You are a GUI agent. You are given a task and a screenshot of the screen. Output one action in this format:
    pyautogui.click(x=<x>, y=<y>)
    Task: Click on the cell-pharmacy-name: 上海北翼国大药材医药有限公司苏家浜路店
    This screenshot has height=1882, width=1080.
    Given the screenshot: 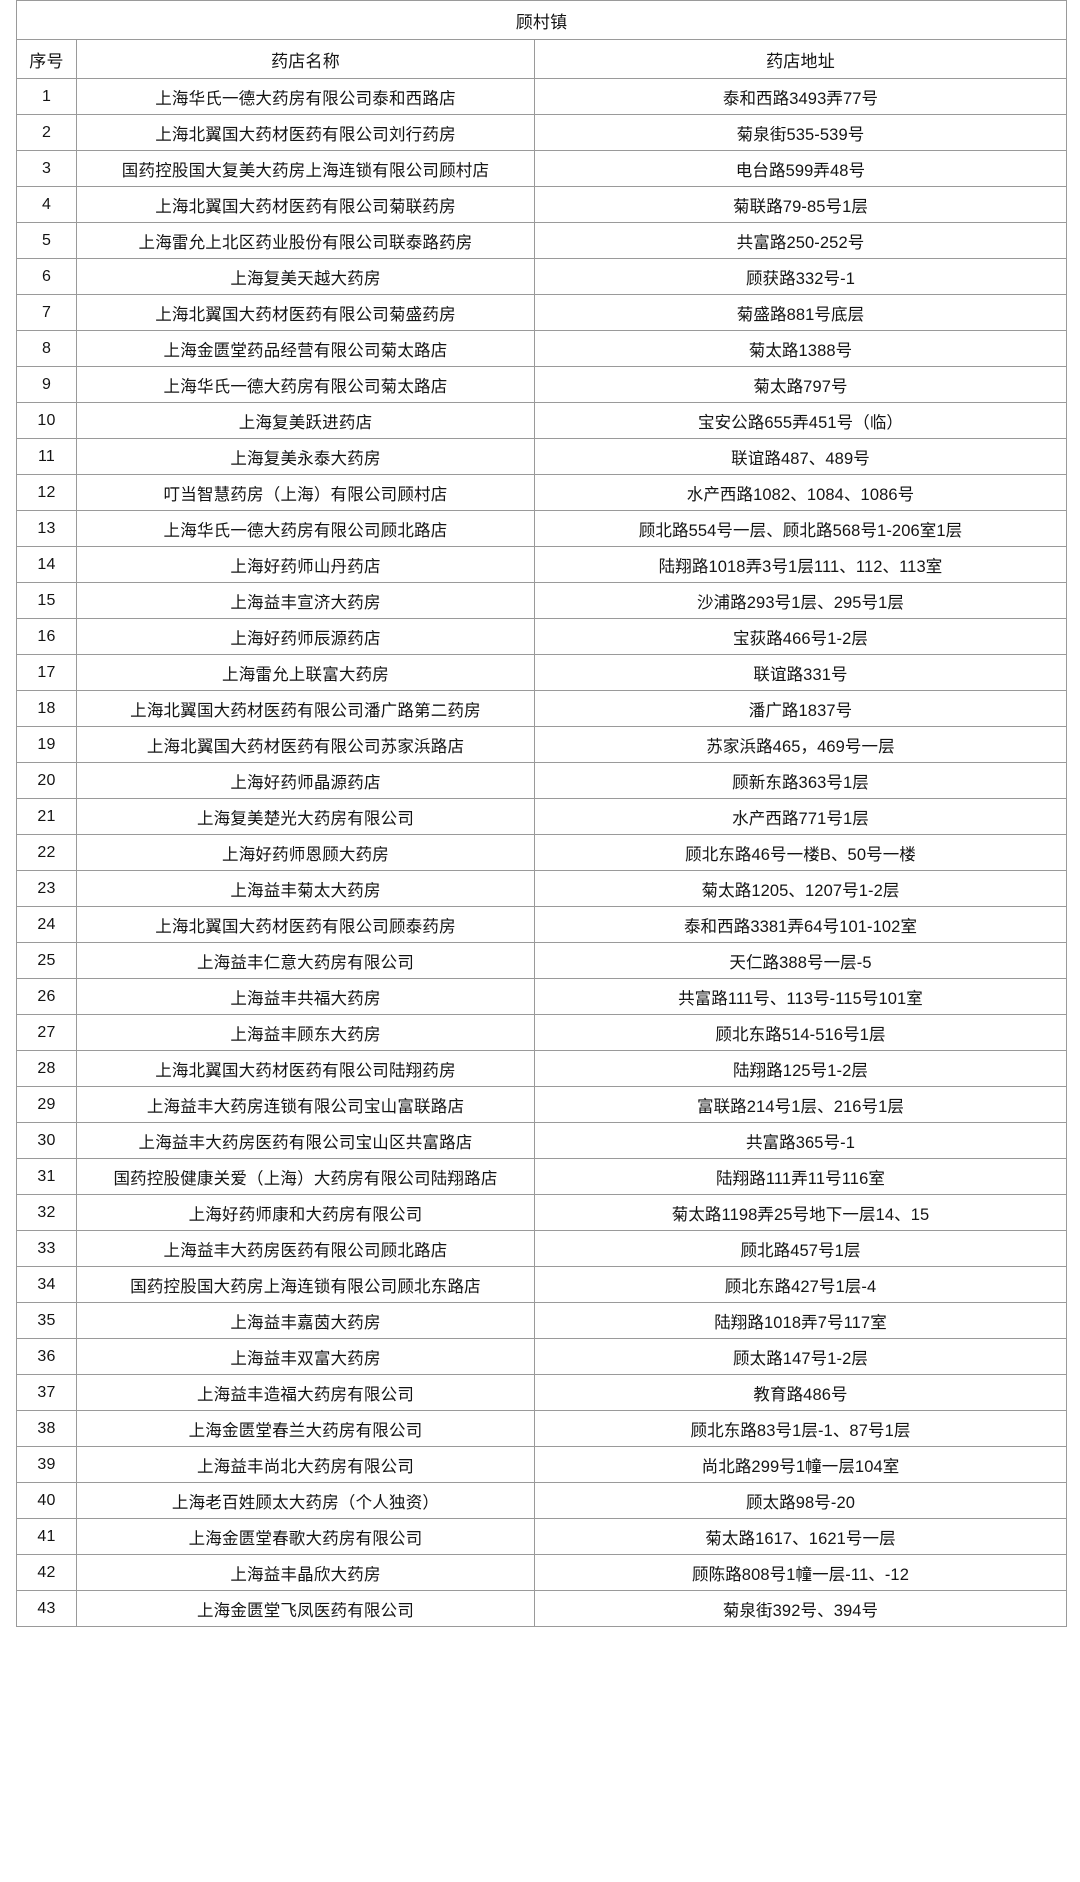 What is the action you would take?
    pyautogui.click(x=305, y=744)
    